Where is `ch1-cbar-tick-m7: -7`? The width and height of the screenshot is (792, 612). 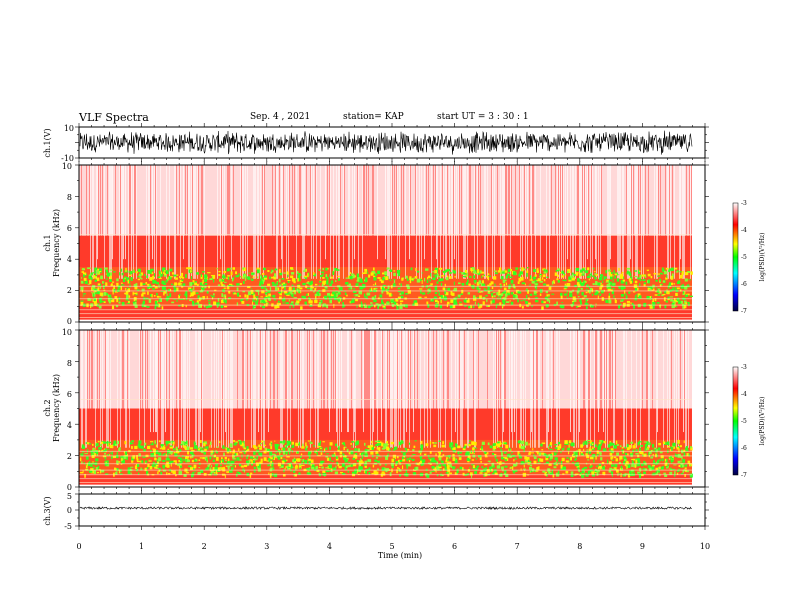
ch1-cbar-tick-m7: -7 is located at coordinates (744, 311).